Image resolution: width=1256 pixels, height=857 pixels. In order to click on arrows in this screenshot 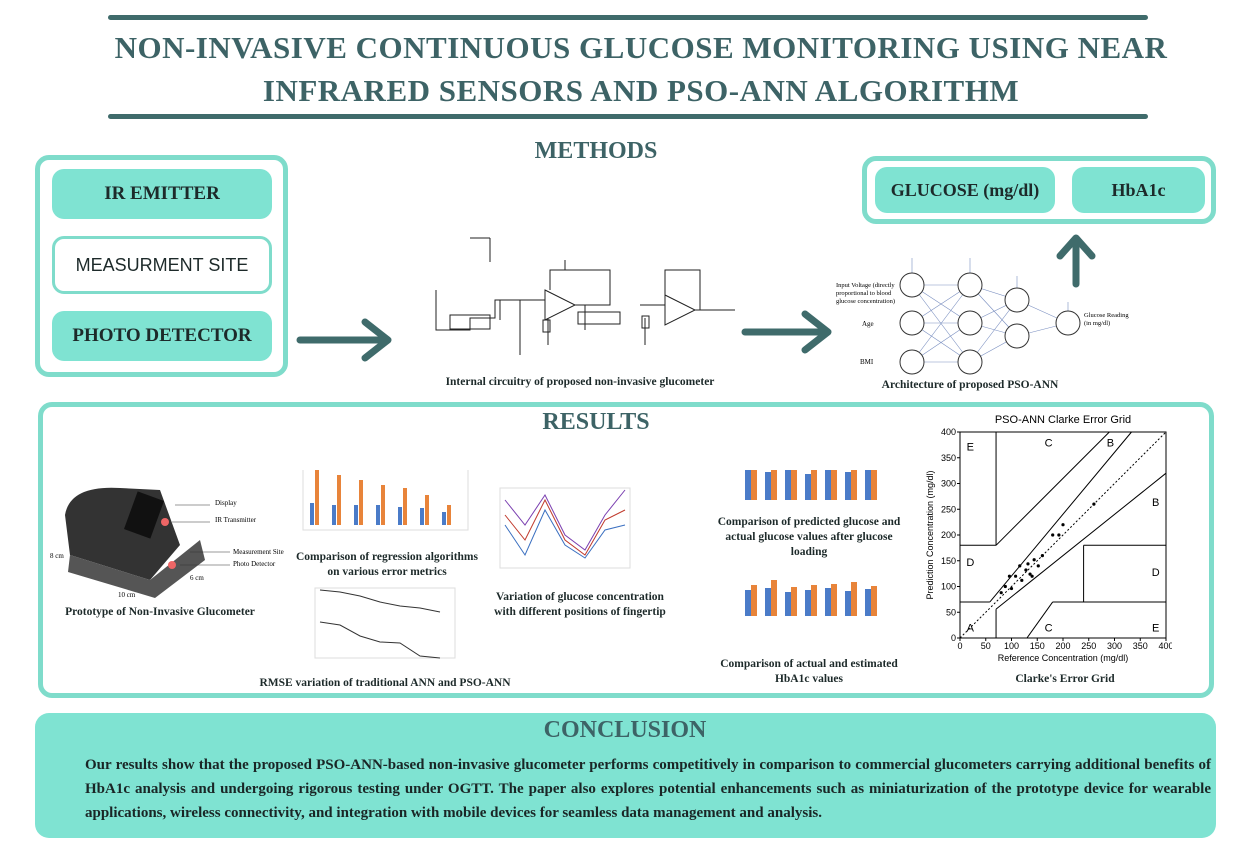, I will do `click(696, 298)`.